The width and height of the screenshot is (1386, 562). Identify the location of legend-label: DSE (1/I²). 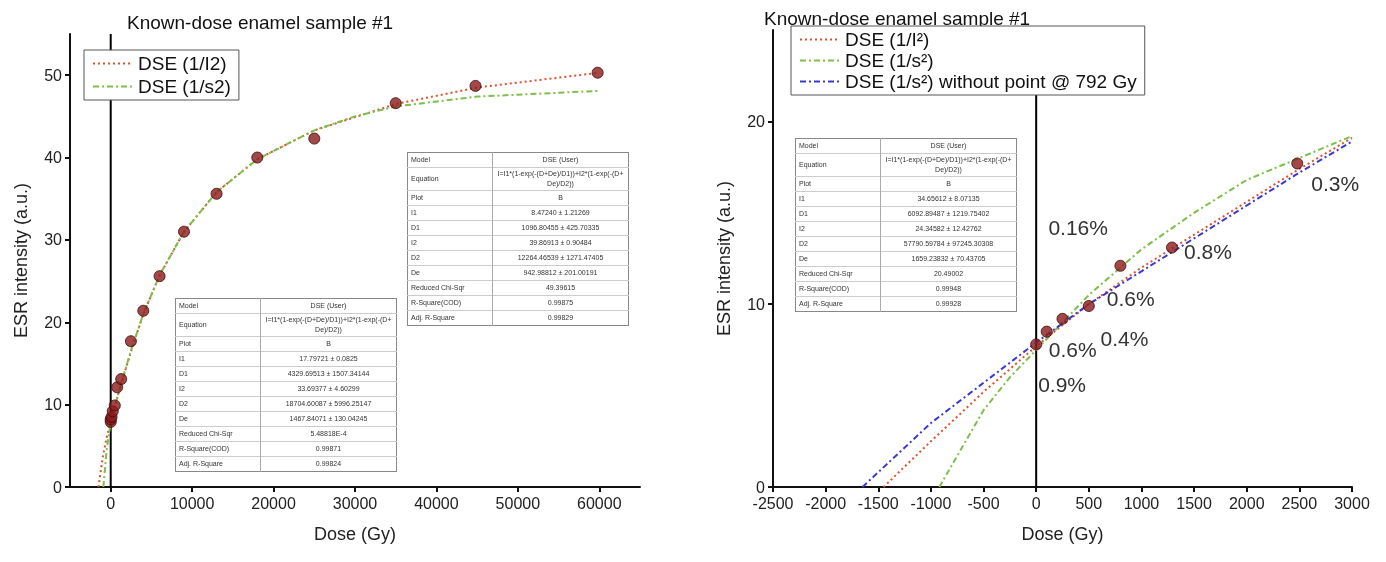
(887, 39).